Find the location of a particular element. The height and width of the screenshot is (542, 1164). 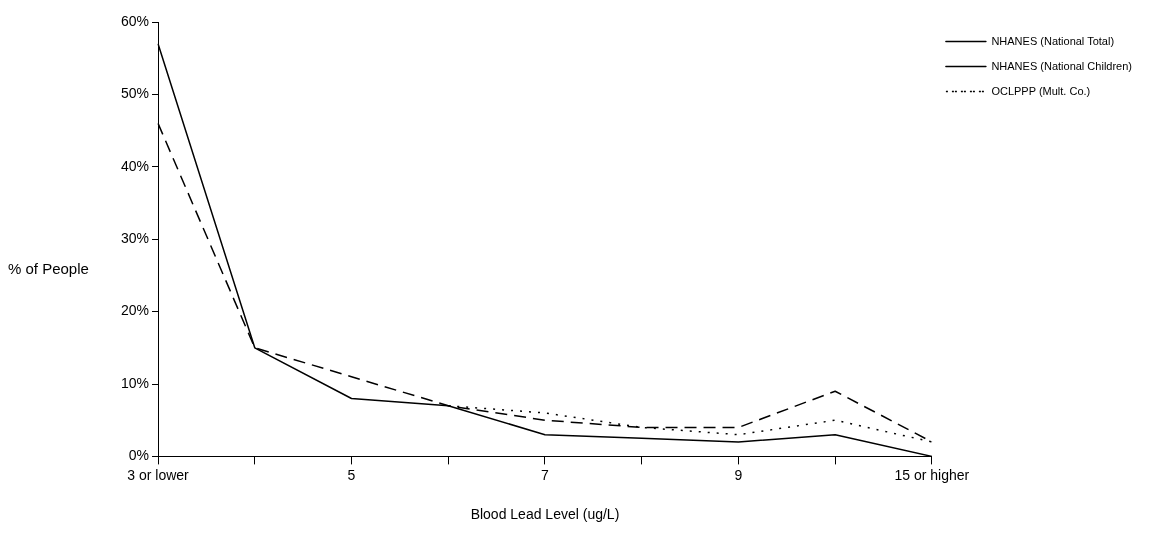

y-tick-label: 10% is located at coordinates (135, 382).